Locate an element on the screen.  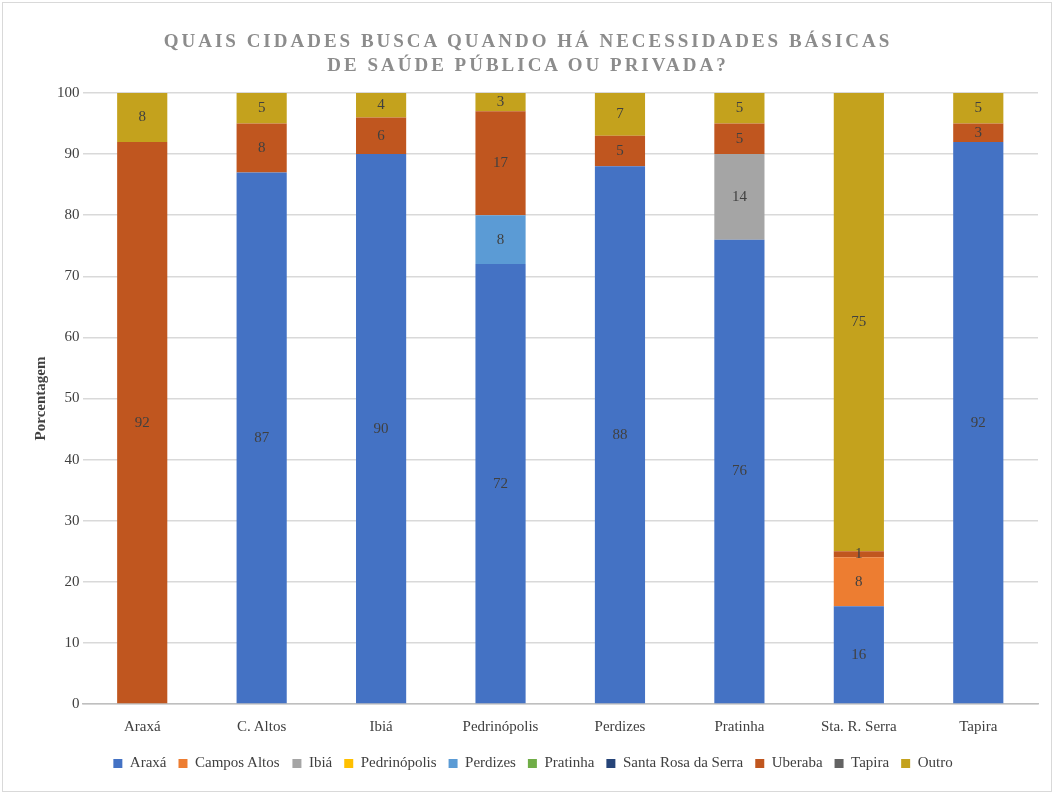
data-label: 88 is located at coordinates (620, 433).